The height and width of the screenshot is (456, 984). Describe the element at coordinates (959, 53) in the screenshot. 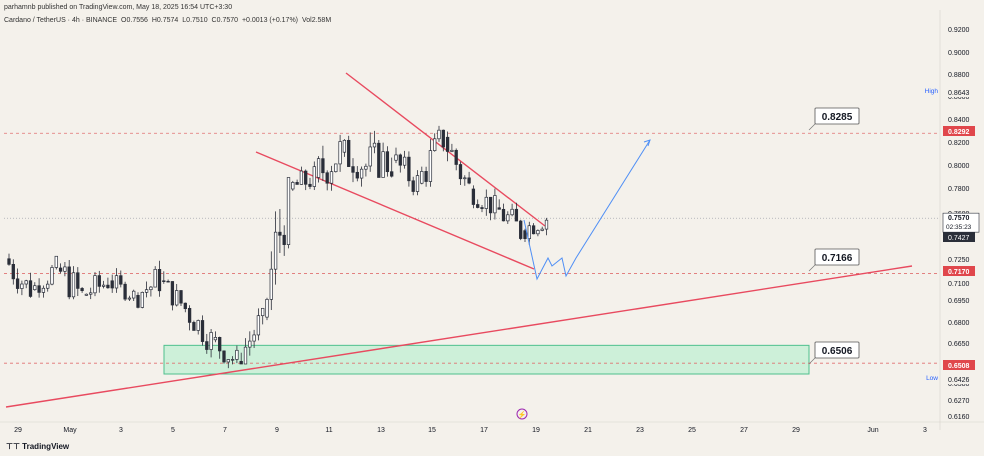

I see `price-tick-label: 0.9000` at that location.